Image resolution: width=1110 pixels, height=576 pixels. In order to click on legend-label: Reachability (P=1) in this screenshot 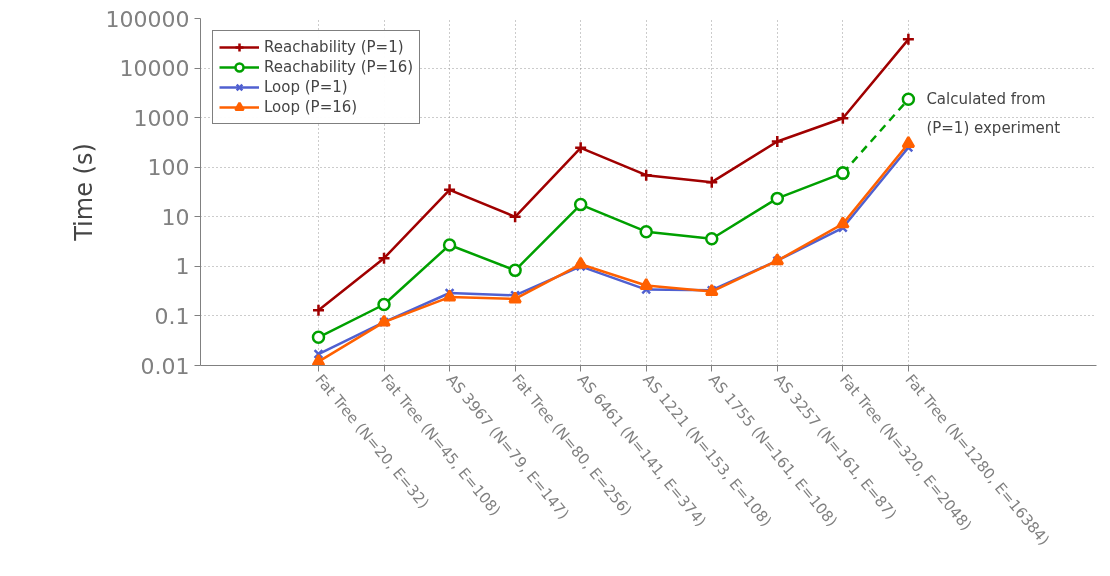, I will do `click(334, 47)`.